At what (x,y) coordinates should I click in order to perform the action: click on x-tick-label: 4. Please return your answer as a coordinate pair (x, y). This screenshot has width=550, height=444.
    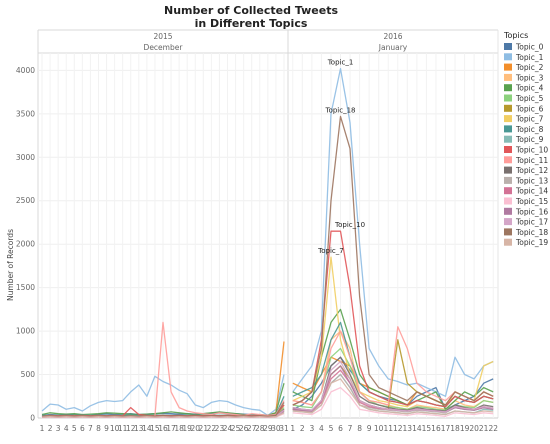
    Looking at the image, I should click on (321, 428).